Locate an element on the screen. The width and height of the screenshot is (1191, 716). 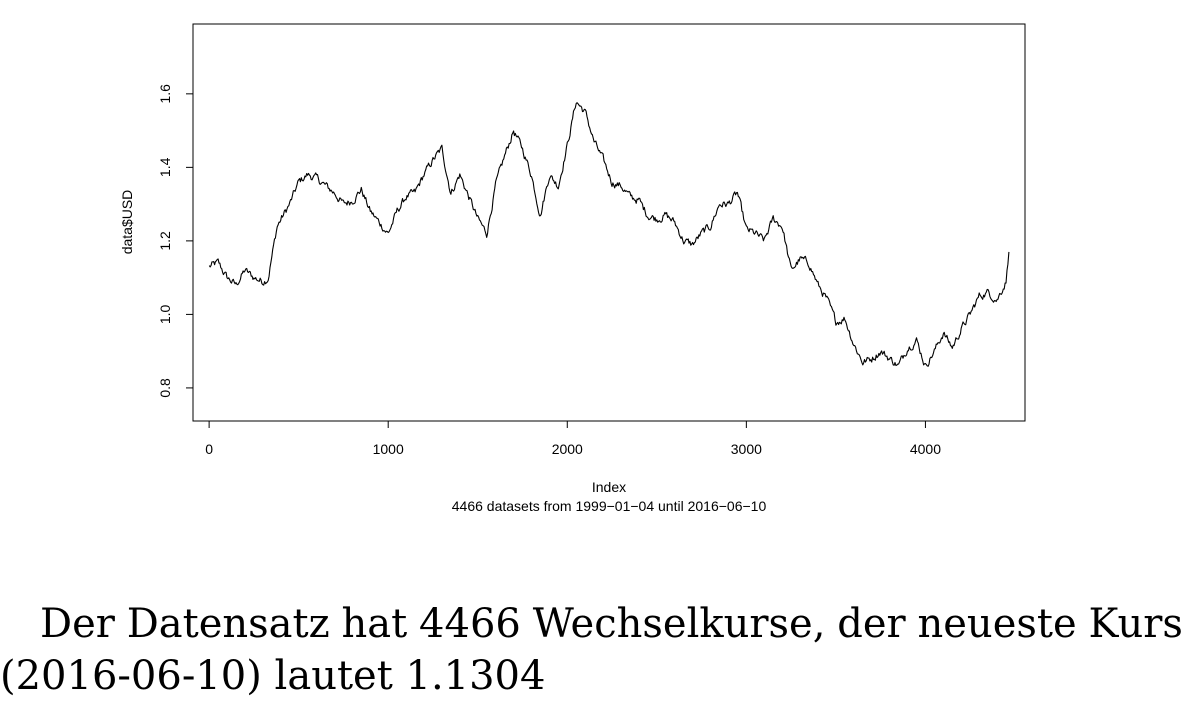
x-tick-label: 3000 is located at coordinates (746, 449).